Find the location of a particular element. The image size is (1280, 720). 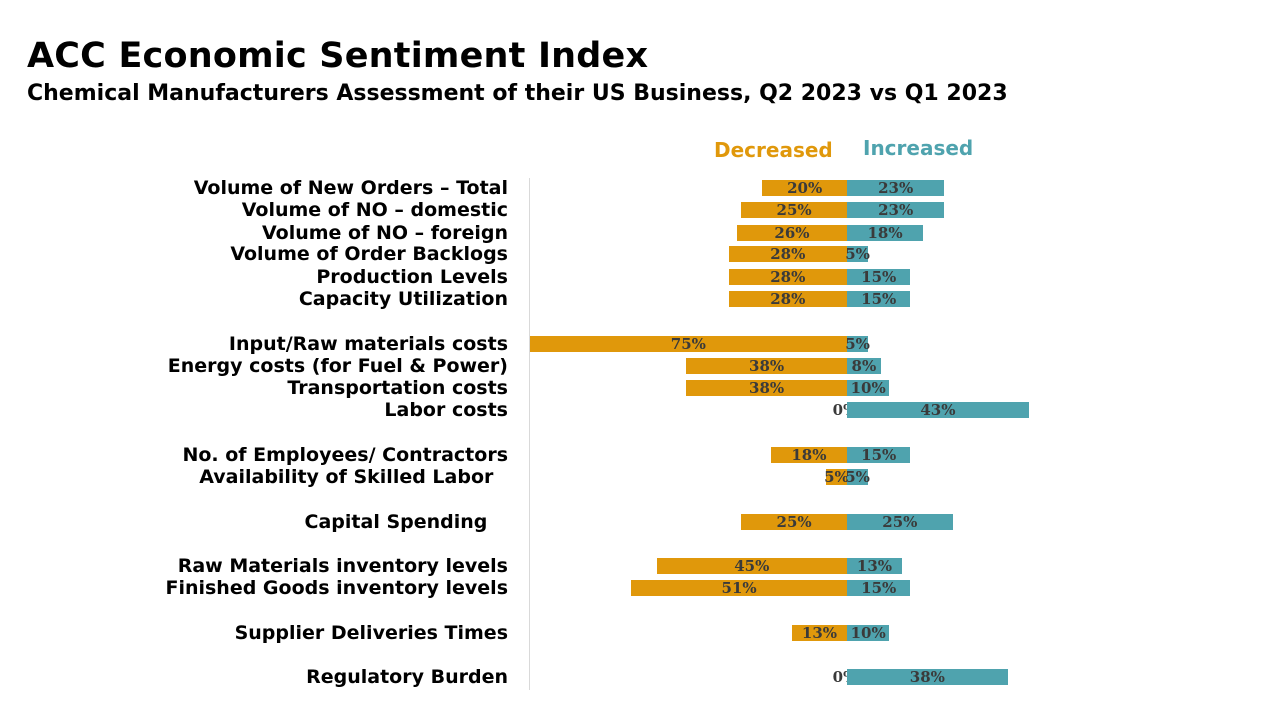

category-label: Capital Spending is located at coordinates (399, 522).